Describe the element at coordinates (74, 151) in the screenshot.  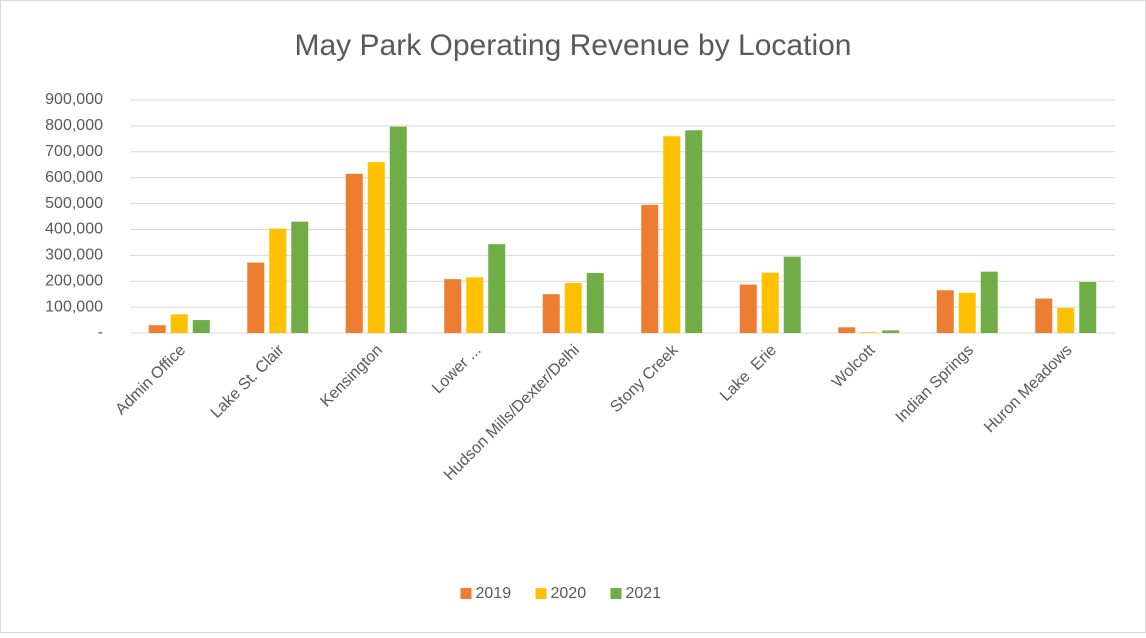
I see `y-tick-label: 700,000` at that location.